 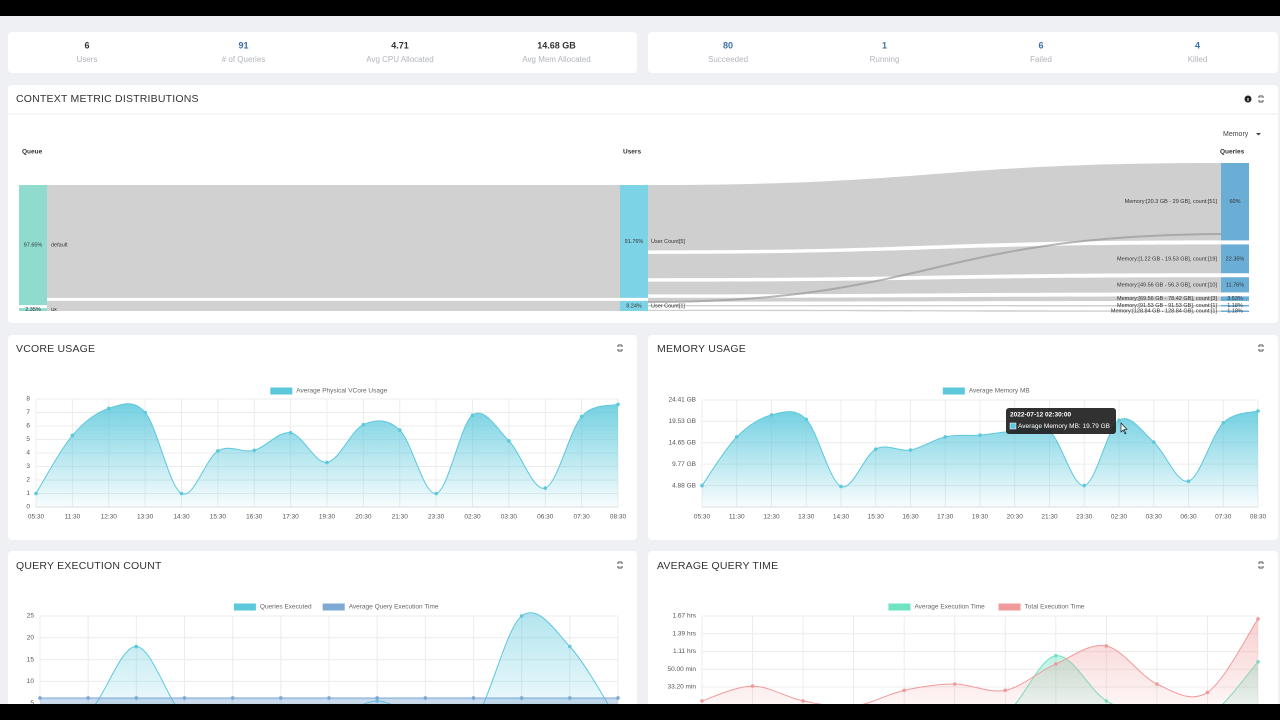 I want to click on y-tick-label: 24.41 GB, so click(x=682, y=400).